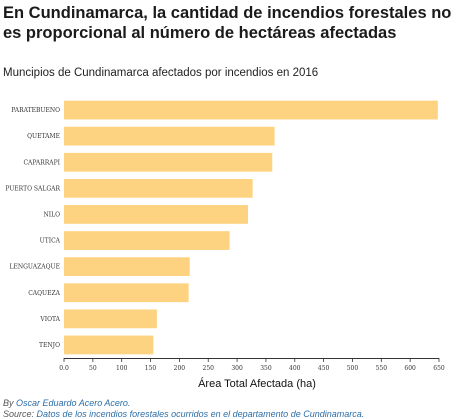 Image resolution: width=467 pixels, height=419 pixels. I want to click on x-tick-label: 550, so click(382, 368).